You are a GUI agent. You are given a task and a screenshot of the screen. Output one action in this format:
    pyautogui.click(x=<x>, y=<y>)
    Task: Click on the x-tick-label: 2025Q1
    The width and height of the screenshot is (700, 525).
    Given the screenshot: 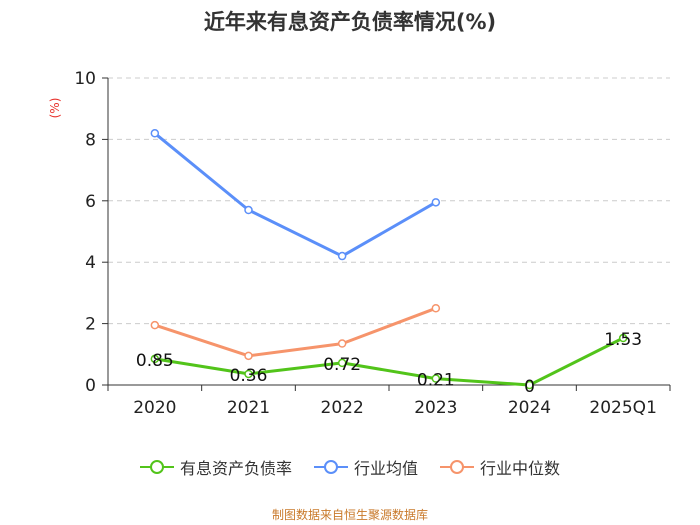 What is the action you would take?
    pyautogui.click(x=622, y=408)
    